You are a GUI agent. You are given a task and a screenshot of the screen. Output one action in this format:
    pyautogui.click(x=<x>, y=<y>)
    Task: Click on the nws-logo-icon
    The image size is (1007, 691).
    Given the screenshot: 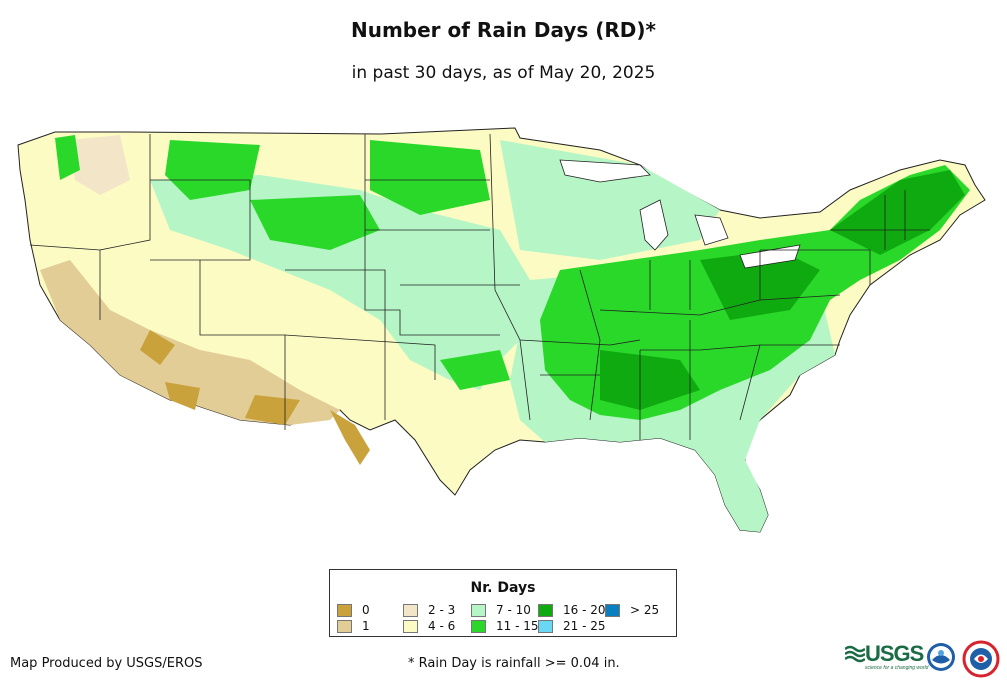 What is the action you would take?
    pyautogui.click(x=981, y=659)
    